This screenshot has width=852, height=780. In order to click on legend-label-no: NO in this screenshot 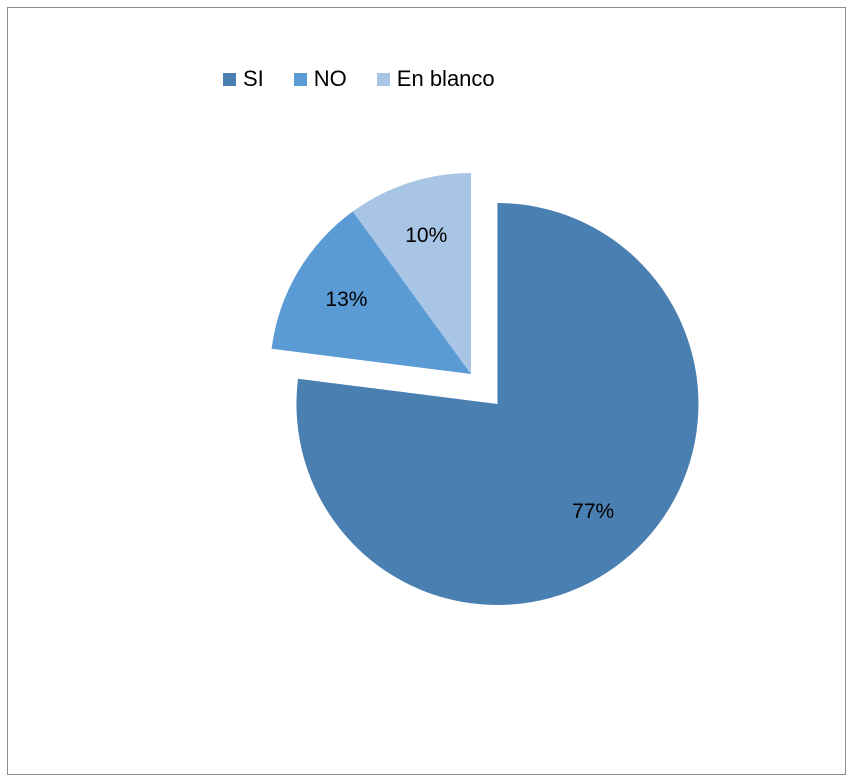, I will do `click(330, 78)`.